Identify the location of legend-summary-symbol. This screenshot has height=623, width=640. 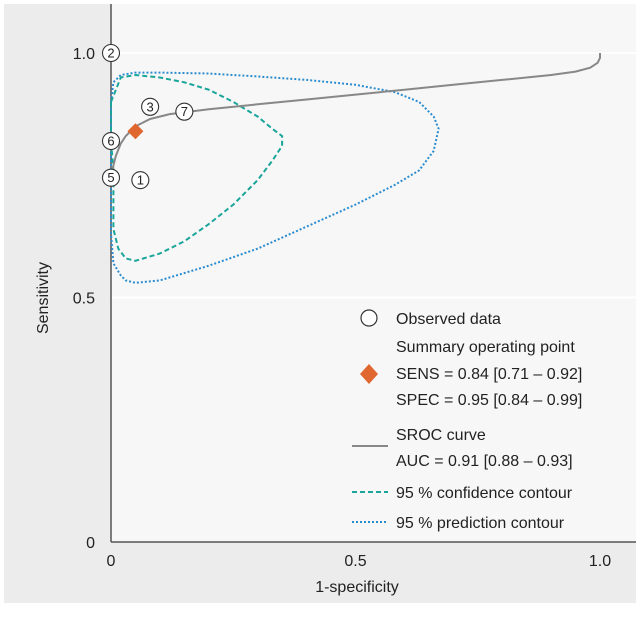
(369, 374).